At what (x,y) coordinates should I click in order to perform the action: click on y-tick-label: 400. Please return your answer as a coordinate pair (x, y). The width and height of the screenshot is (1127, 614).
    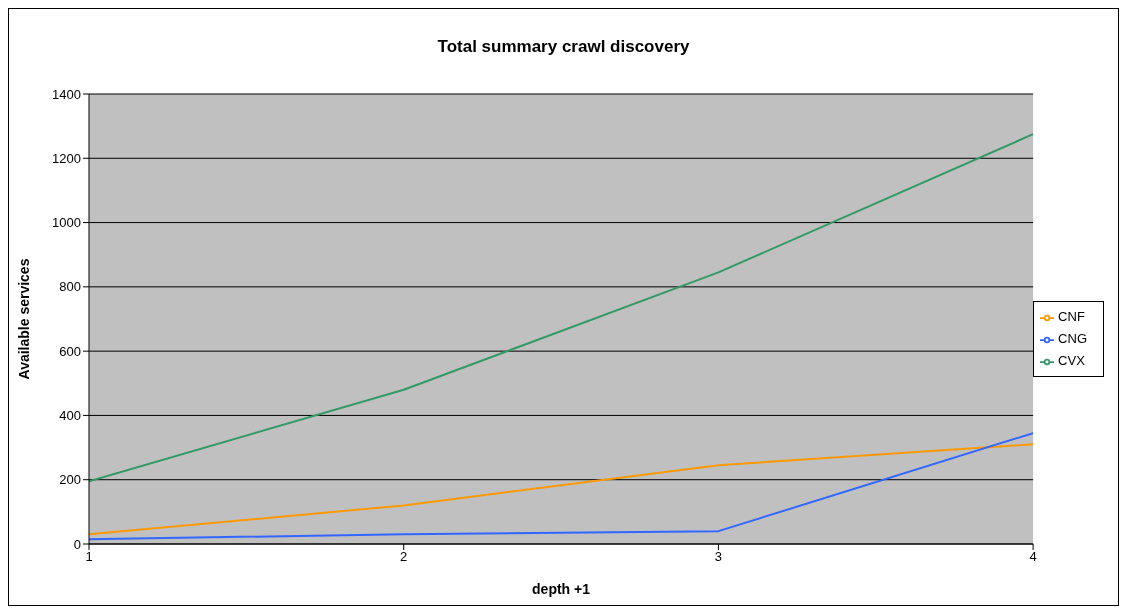
    Looking at the image, I should click on (70, 416).